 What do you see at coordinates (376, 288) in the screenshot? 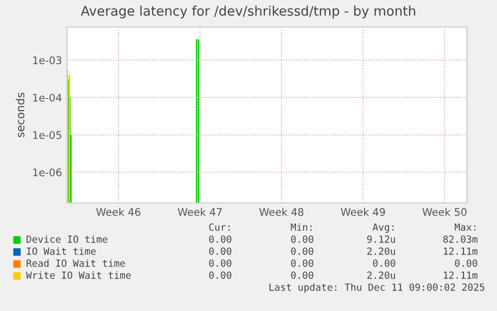
I see `text: Last update: Thu Dec 11 09:00:02 2025` at bounding box center [376, 288].